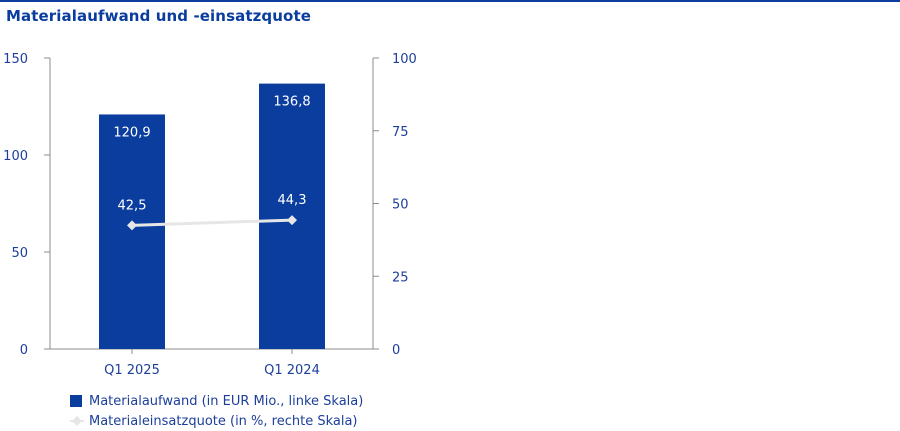  I want to click on bar-value-label: 120,9, so click(131, 132).